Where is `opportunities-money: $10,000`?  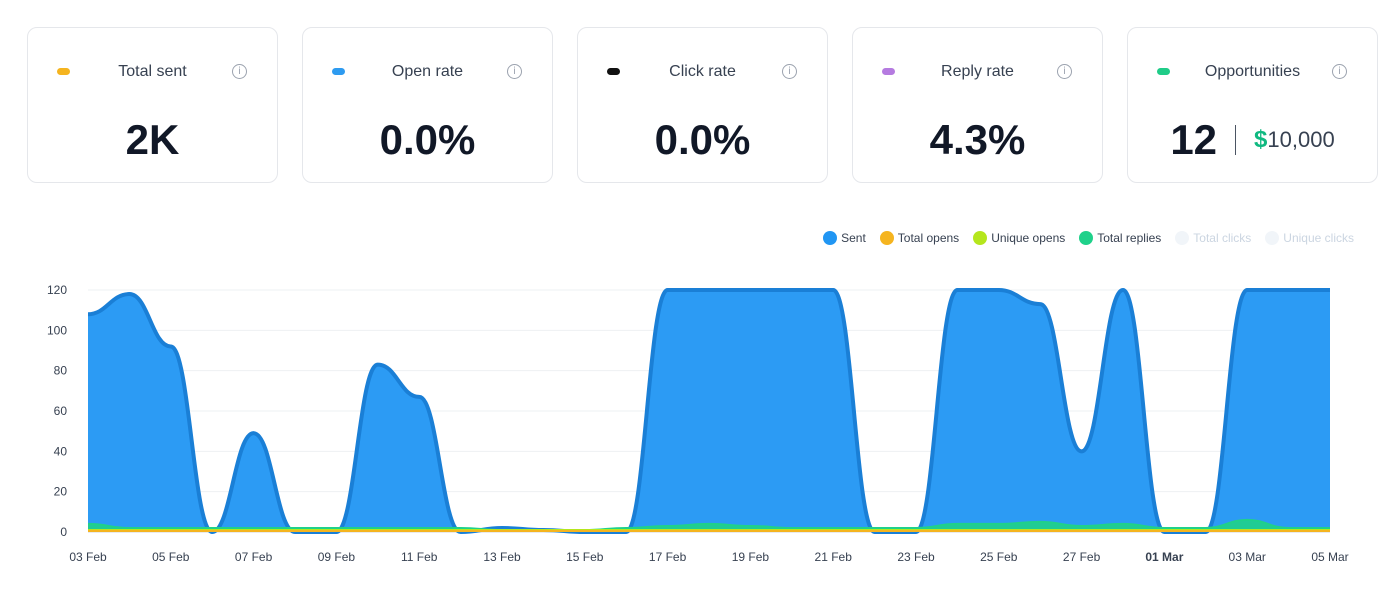 opportunities-money: $10,000 is located at coordinates (1294, 140).